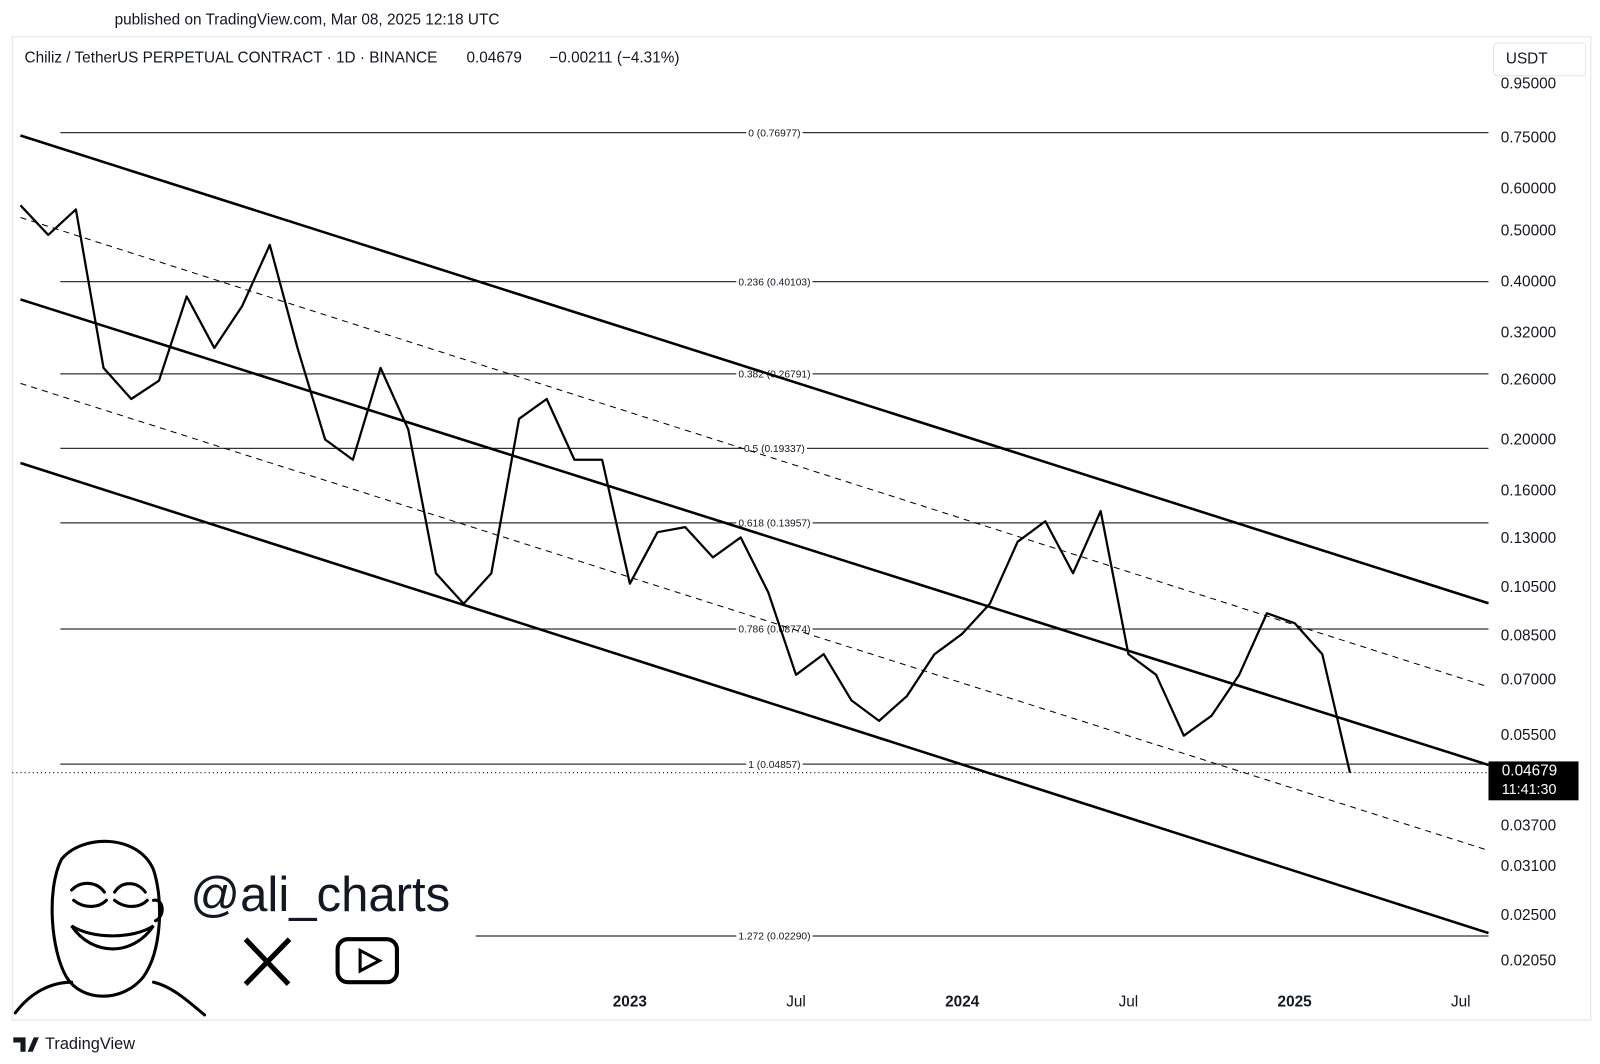 The image size is (1600, 1064). What do you see at coordinates (1533, 781) in the screenshot?
I see `last-price-box` at bounding box center [1533, 781].